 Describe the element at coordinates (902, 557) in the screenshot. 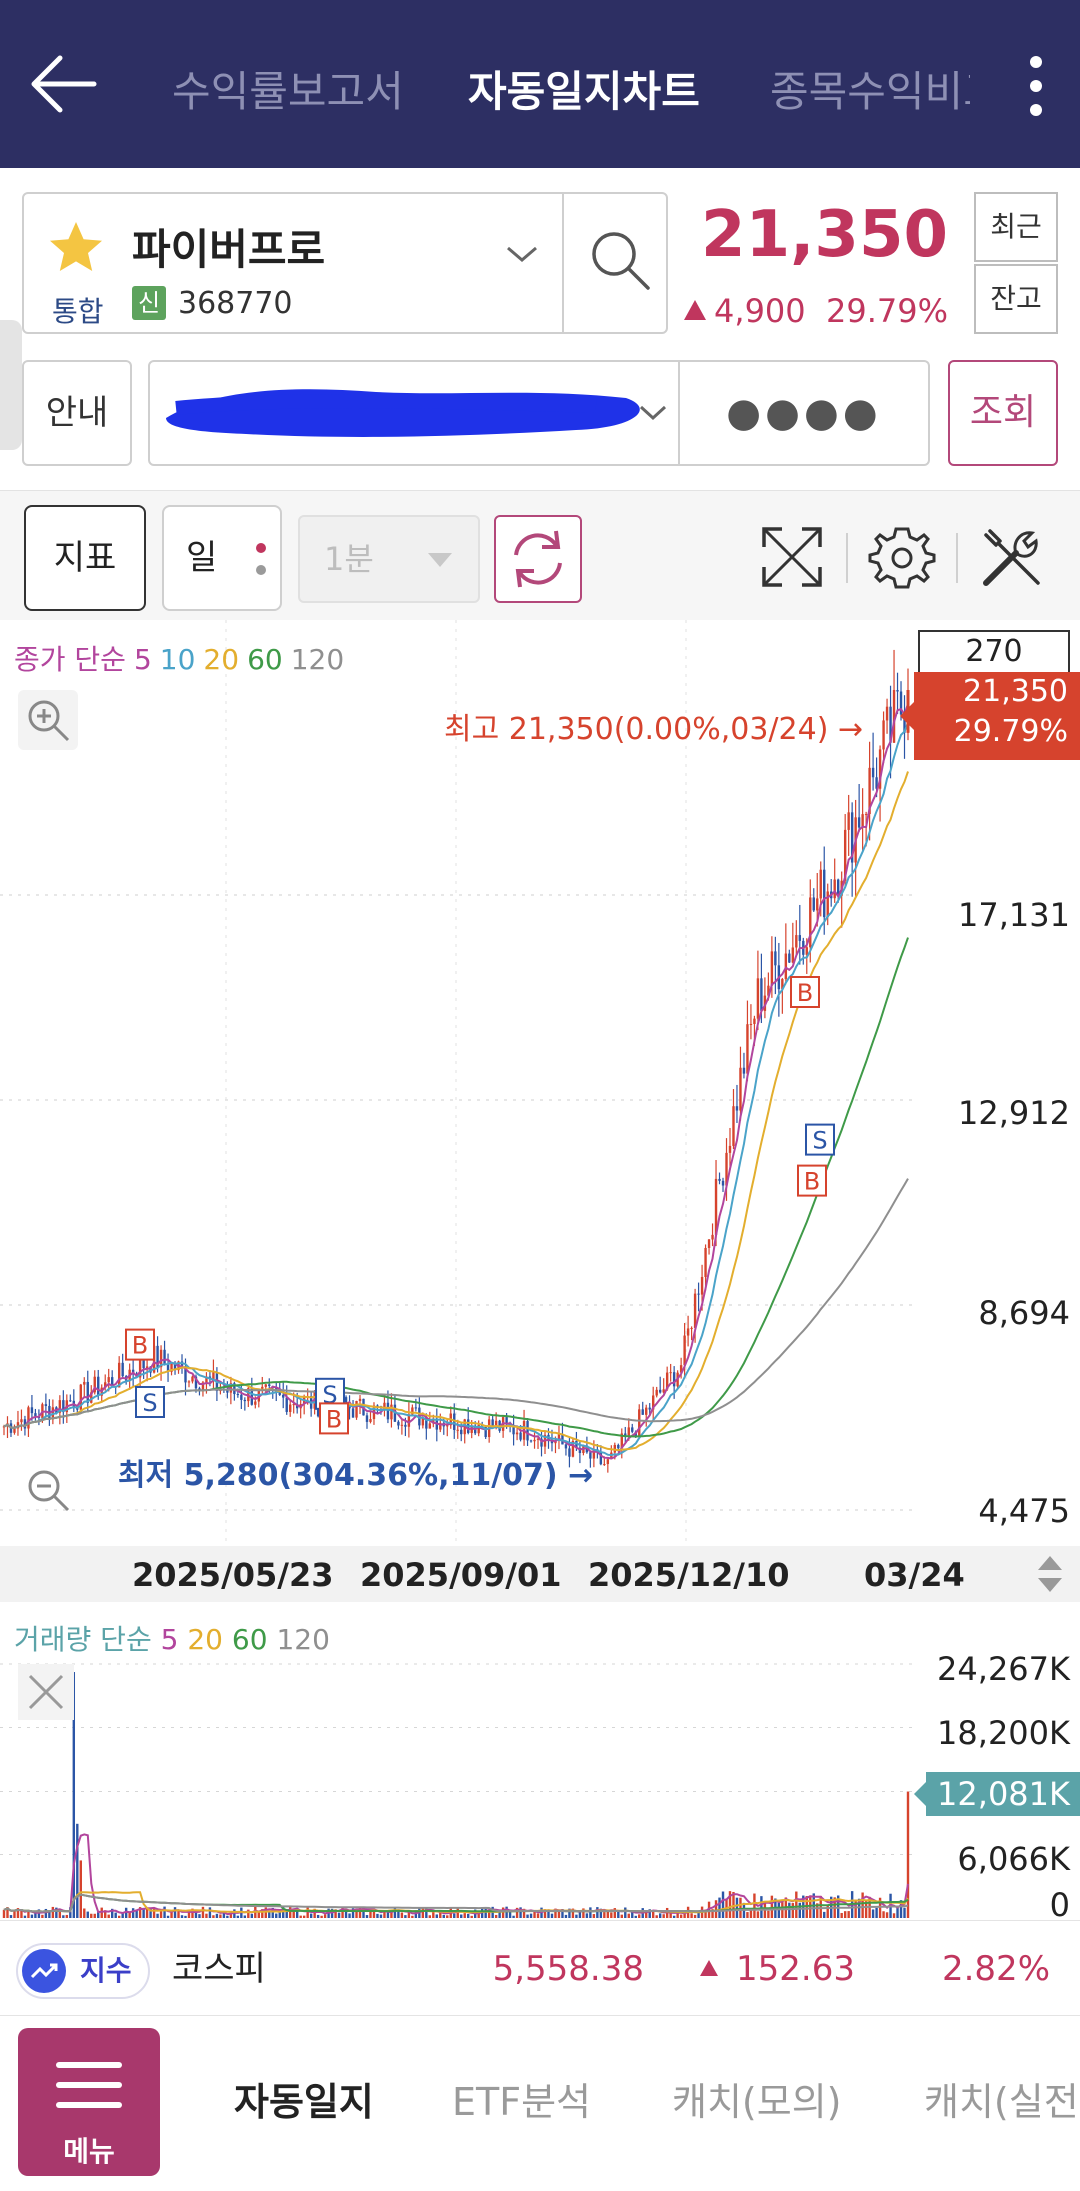

I see `settings-gear-icon` at that location.